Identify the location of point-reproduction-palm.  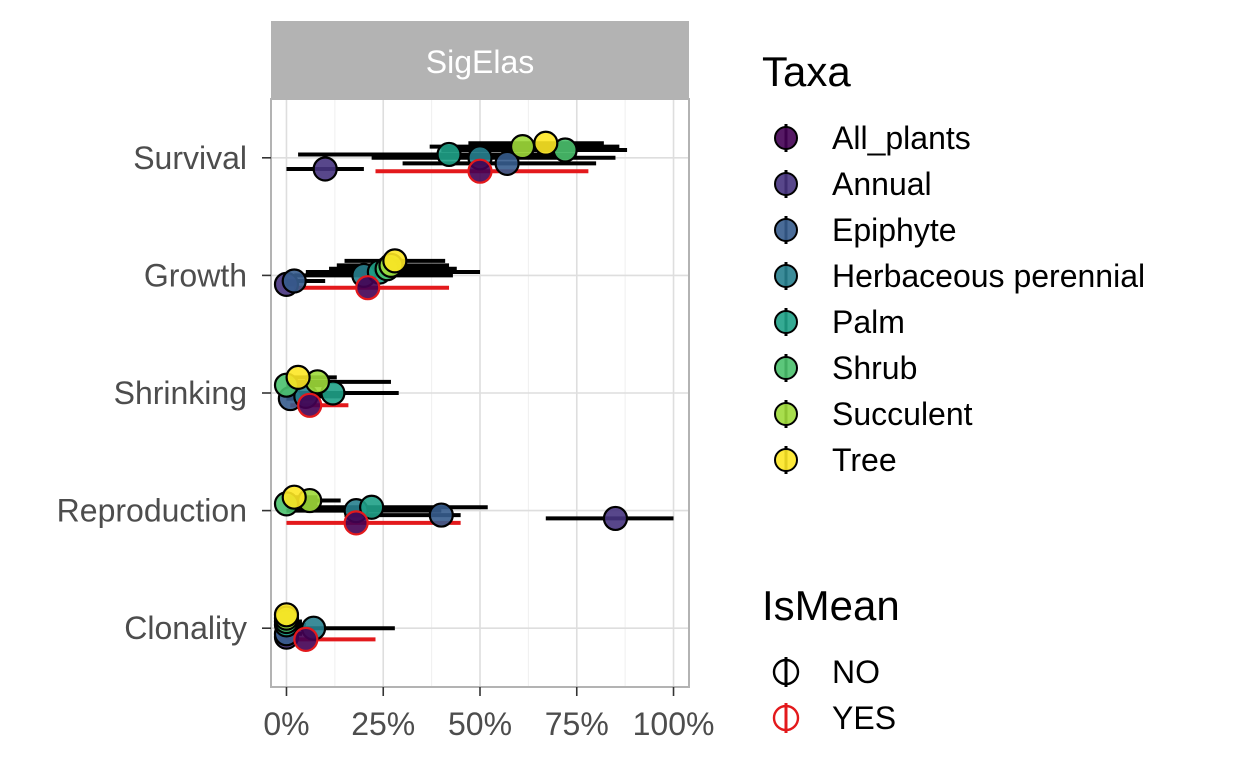
(372, 507).